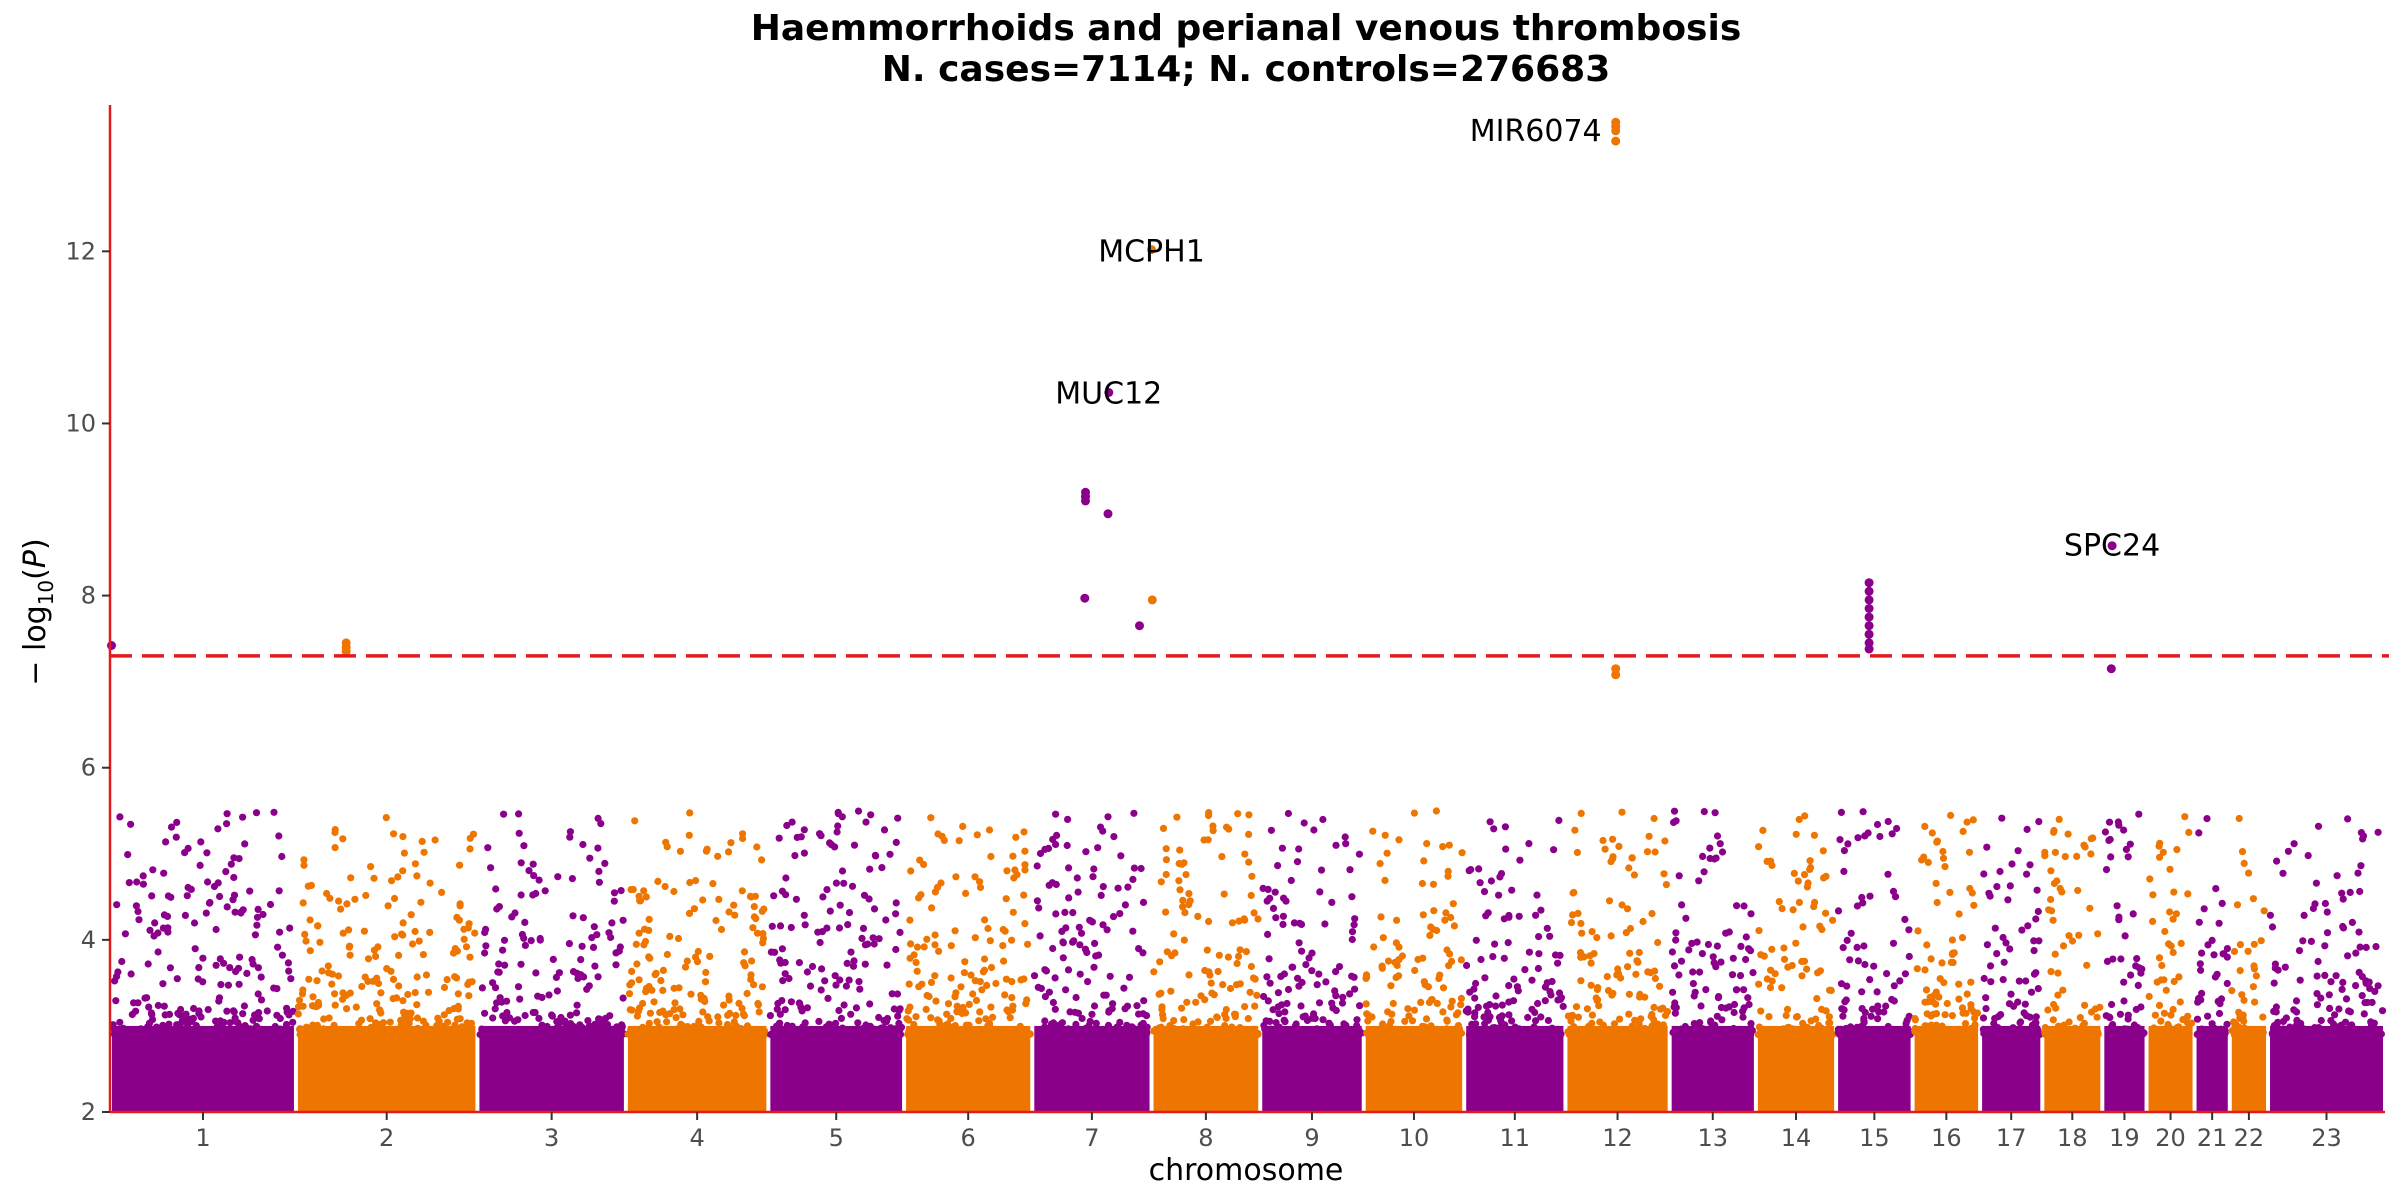 The height and width of the screenshot is (1200, 2400). Describe the element at coordinates (1616, 141) in the screenshot. I see `peak-point` at that location.